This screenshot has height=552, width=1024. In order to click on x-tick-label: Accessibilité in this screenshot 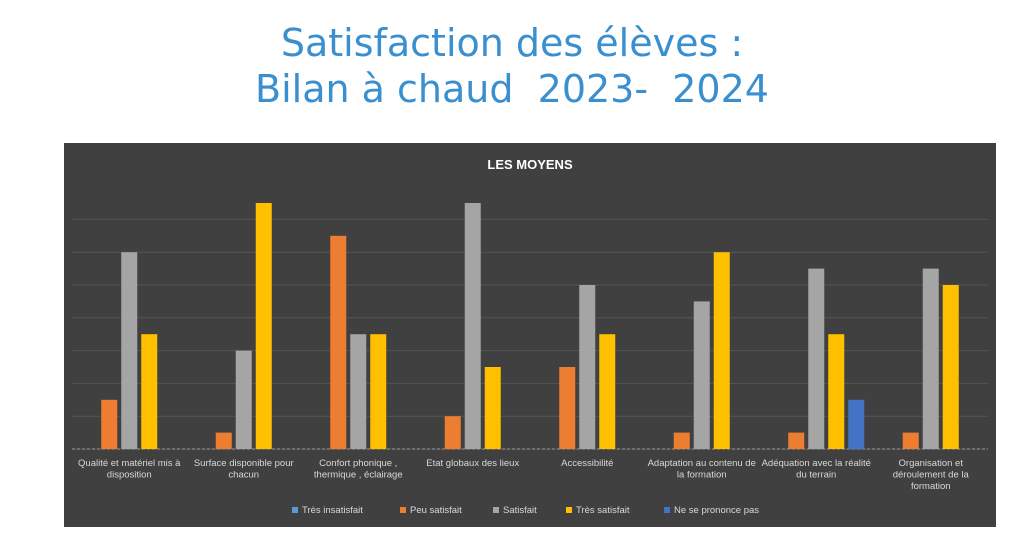, I will do `click(587, 463)`.